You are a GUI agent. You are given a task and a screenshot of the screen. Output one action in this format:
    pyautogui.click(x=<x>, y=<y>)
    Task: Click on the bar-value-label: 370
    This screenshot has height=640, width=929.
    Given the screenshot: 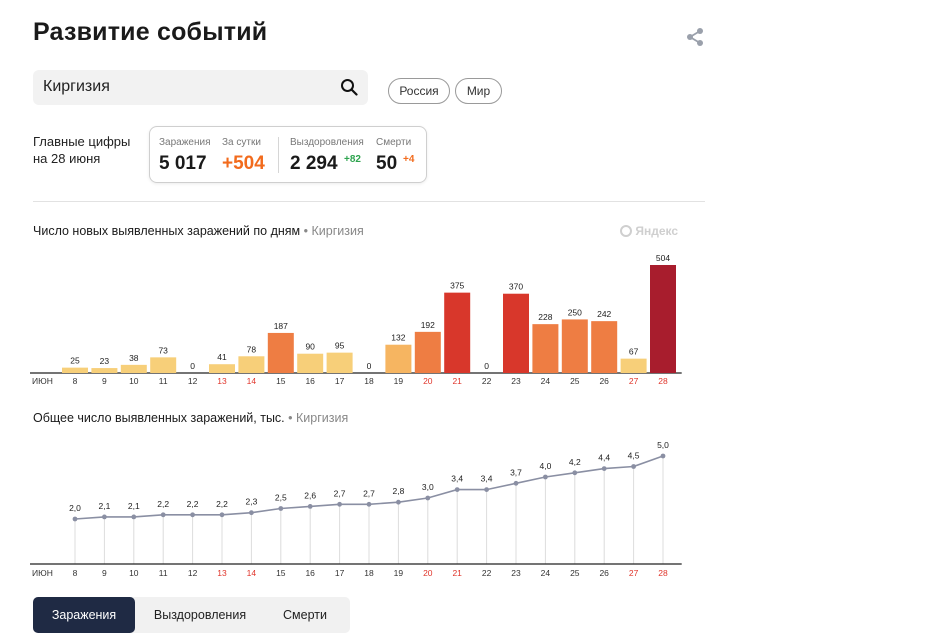 What is the action you would take?
    pyautogui.click(x=516, y=287)
    